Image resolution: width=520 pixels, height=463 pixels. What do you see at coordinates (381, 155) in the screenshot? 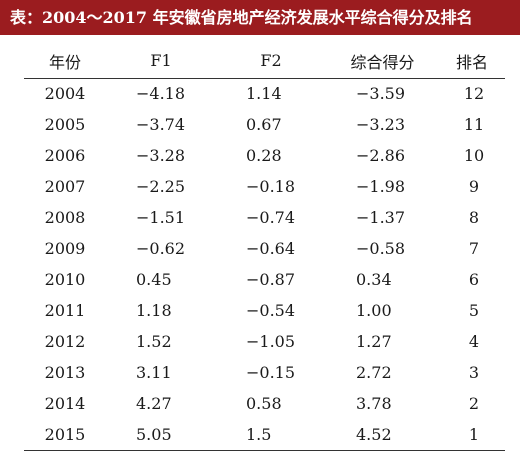
I see `cell-score: −2.86` at bounding box center [381, 155].